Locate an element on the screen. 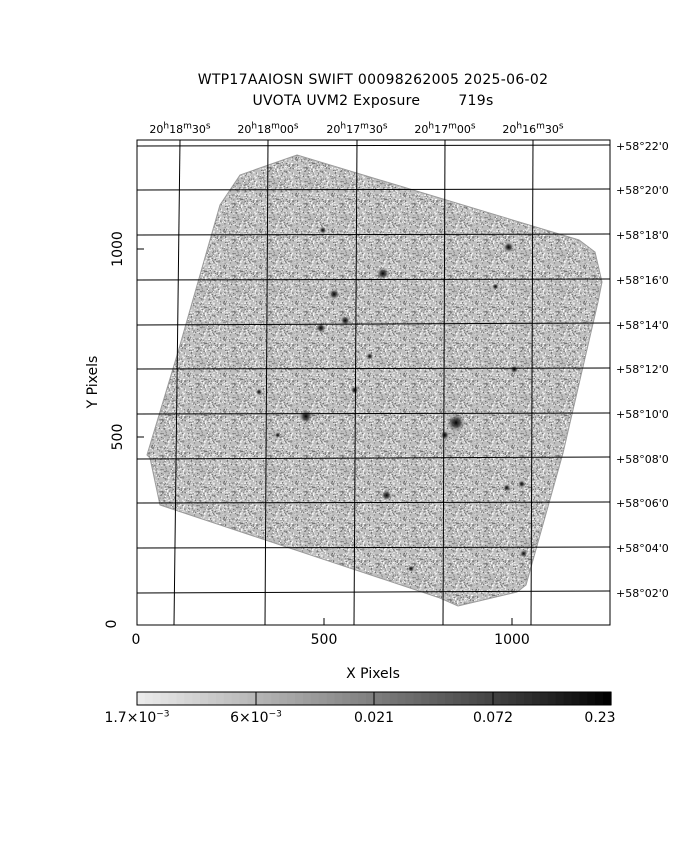 This screenshot has height=850, width=680. colorbar-label: 0.23 is located at coordinates (600, 718).